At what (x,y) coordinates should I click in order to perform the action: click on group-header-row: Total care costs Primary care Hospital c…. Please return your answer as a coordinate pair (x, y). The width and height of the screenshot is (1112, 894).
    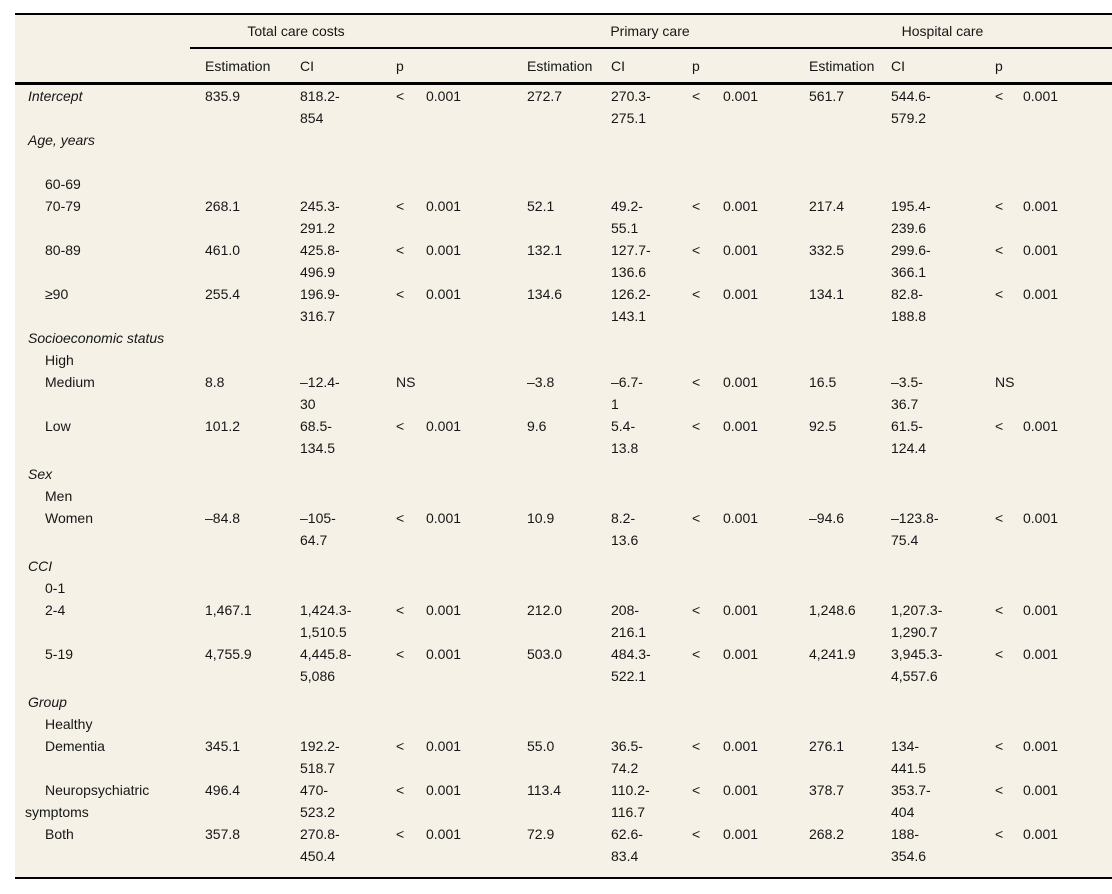
    Looking at the image, I should click on (563, 31).